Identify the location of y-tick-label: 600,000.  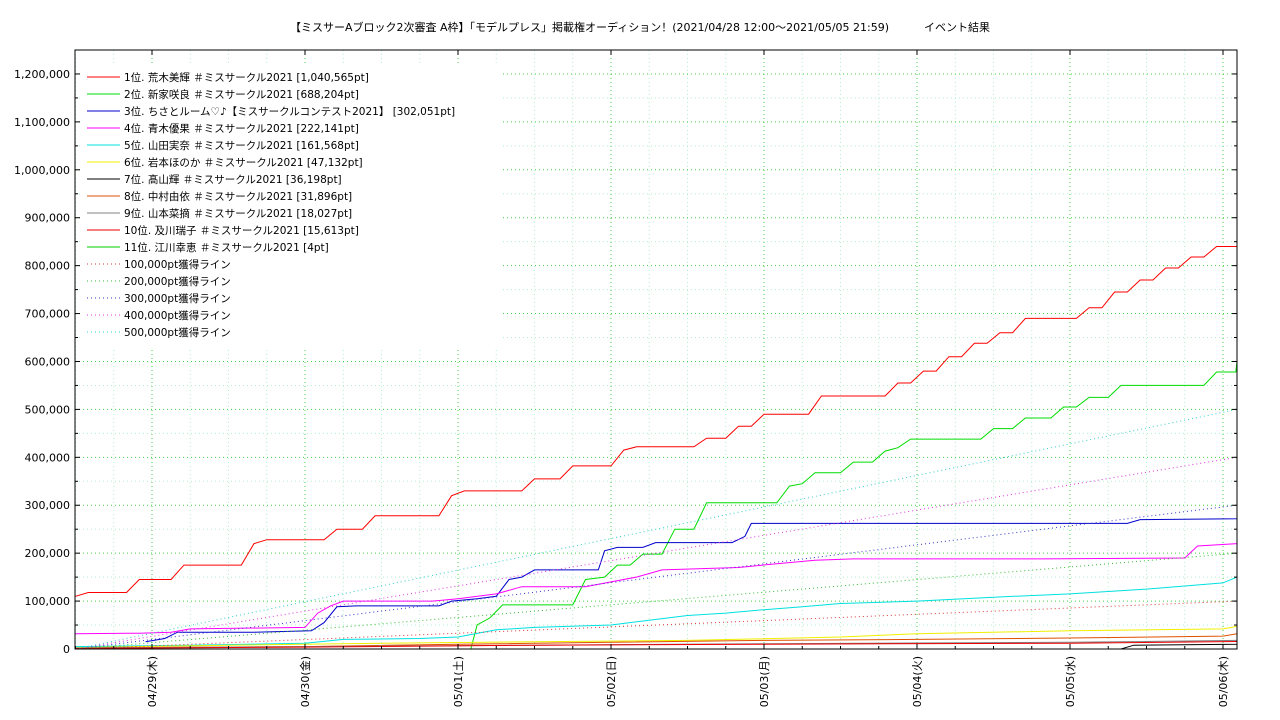
(48, 361).